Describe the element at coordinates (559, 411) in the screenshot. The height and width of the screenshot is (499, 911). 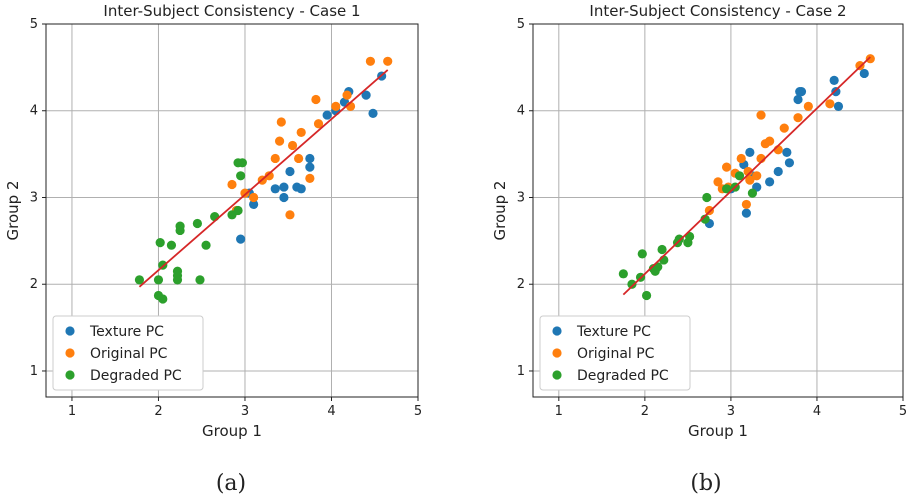
I see `x-tick-label: 1` at that location.